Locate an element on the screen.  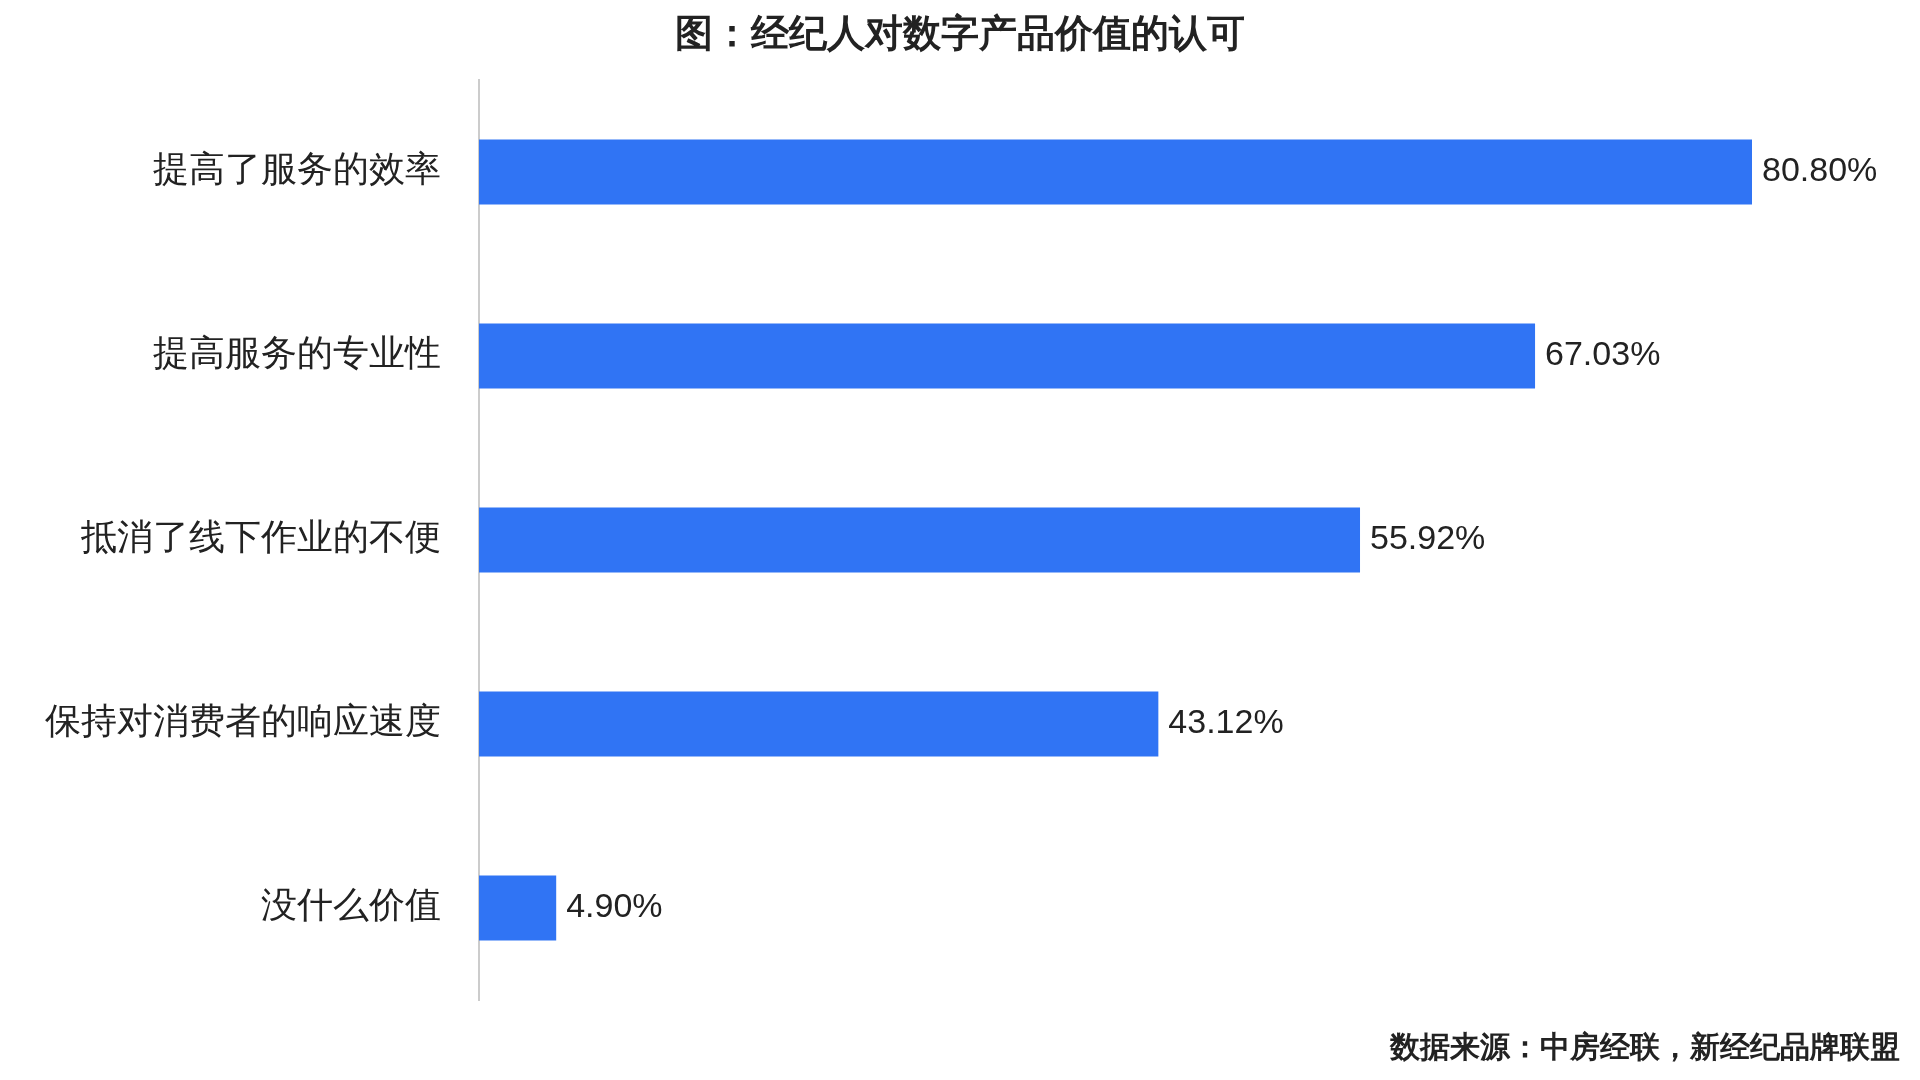
source-note: 数据来源：中房经联，新经纪品牌联盟 is located at coordinates (1645, 1047).